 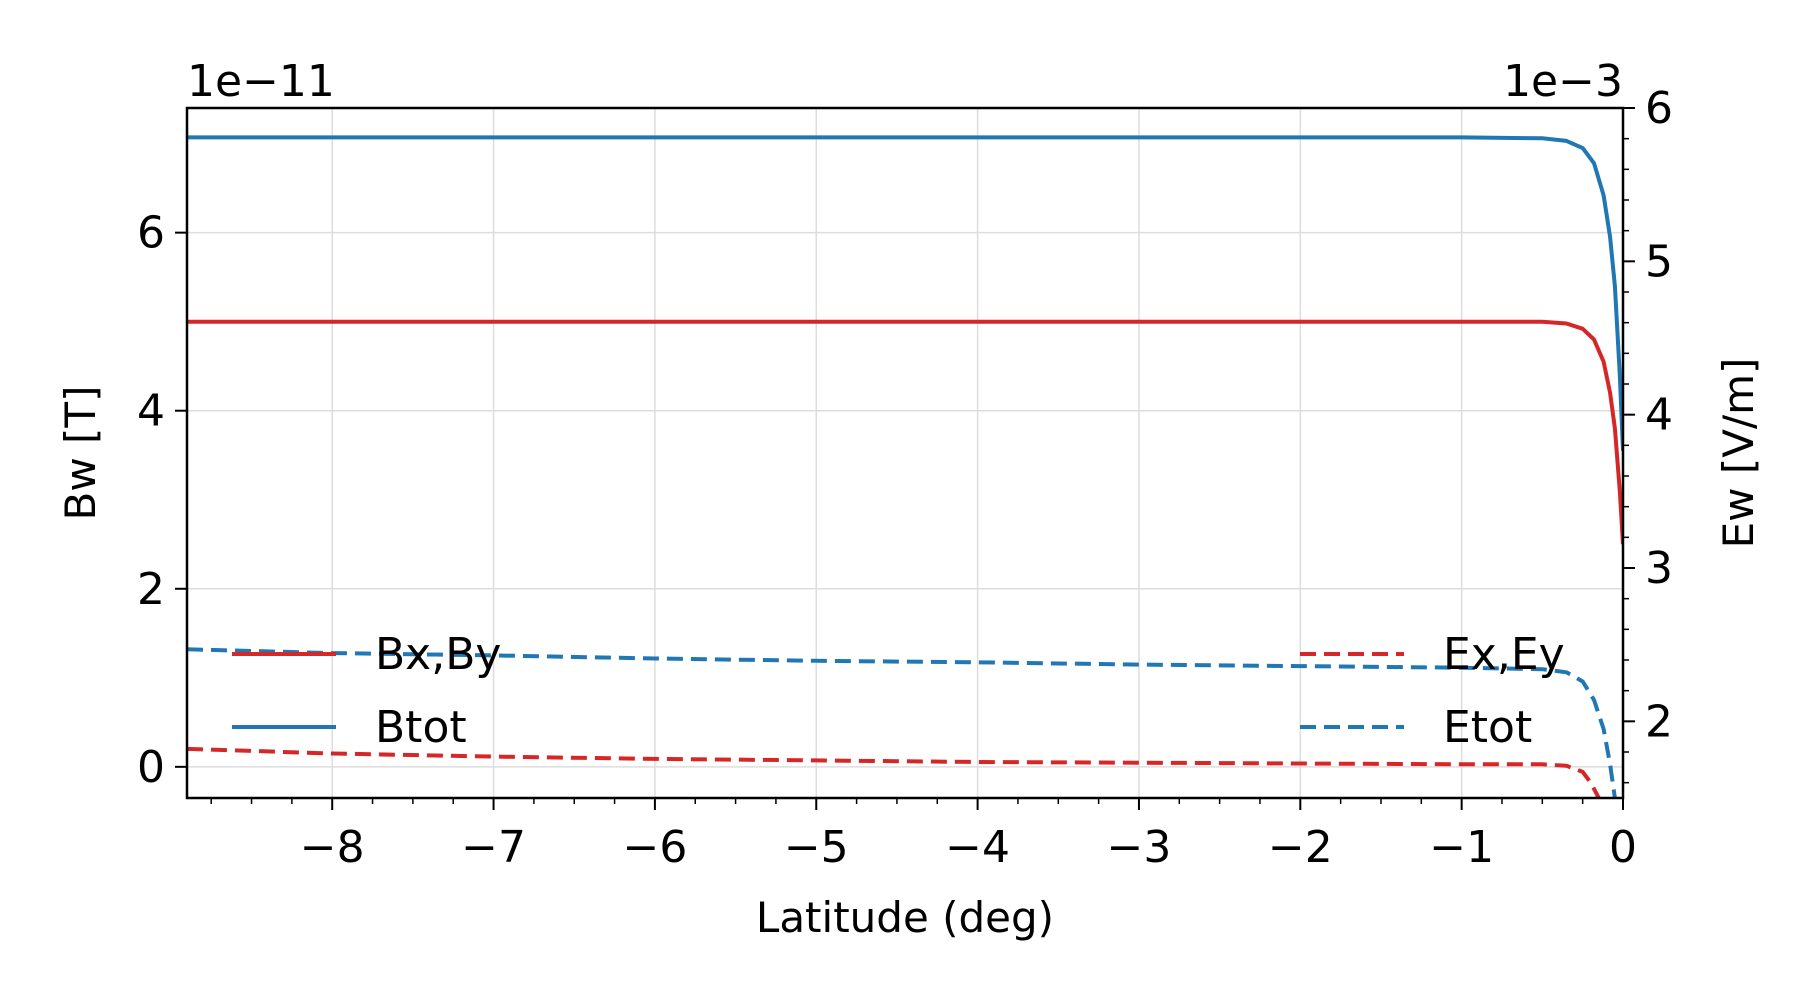 What do you see at coordinates (902, 722) in the screenshot?
I see `series-line-etot` at bounding box center [902, 722].